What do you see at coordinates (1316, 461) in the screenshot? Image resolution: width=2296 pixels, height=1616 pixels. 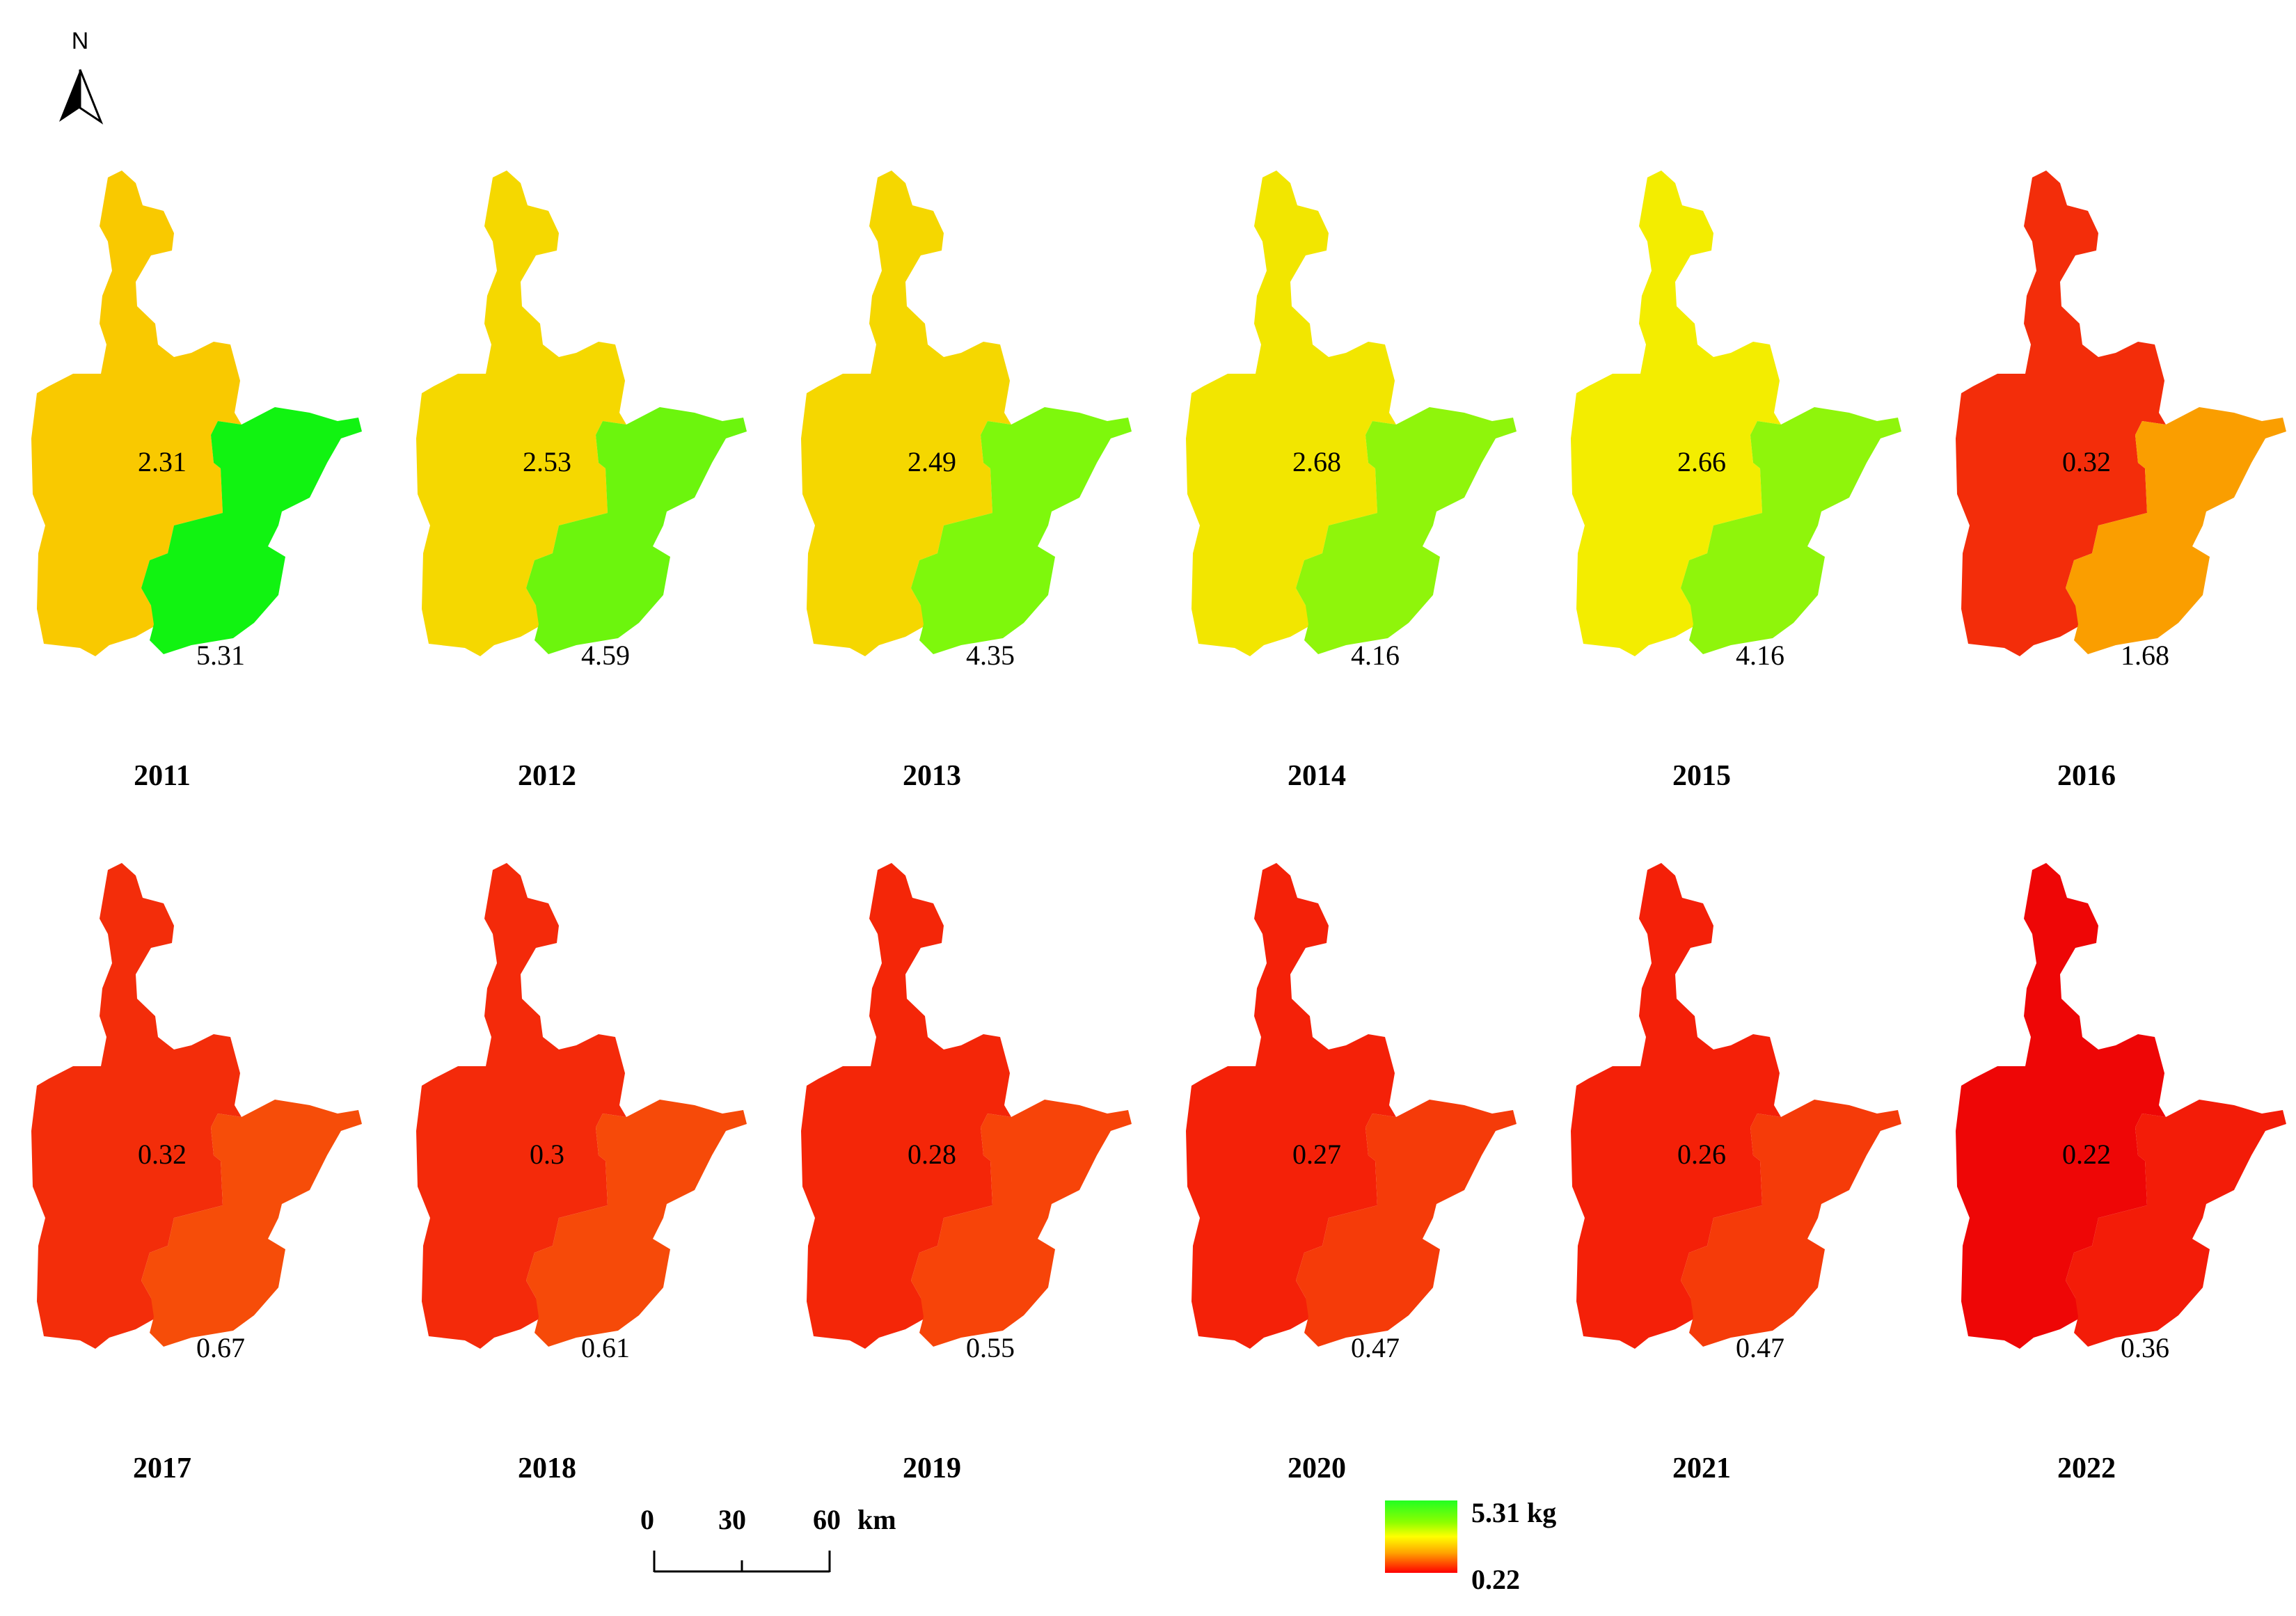 I see `inland-value-label: 2.68` at bounding box center [1316, 461].